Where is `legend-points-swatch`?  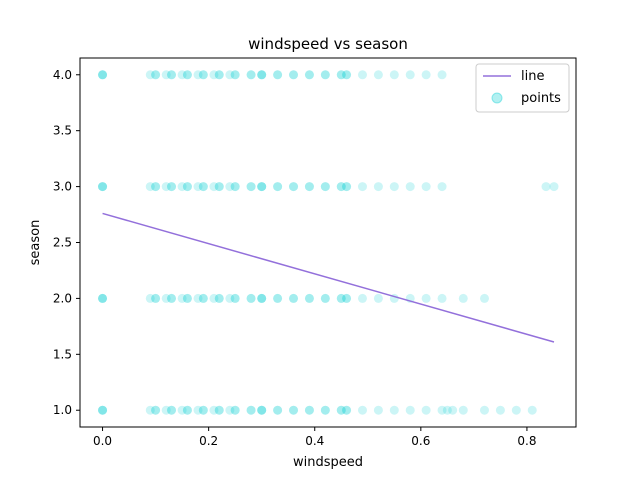 legend-points-swatch is located at coordinates (497, 98).